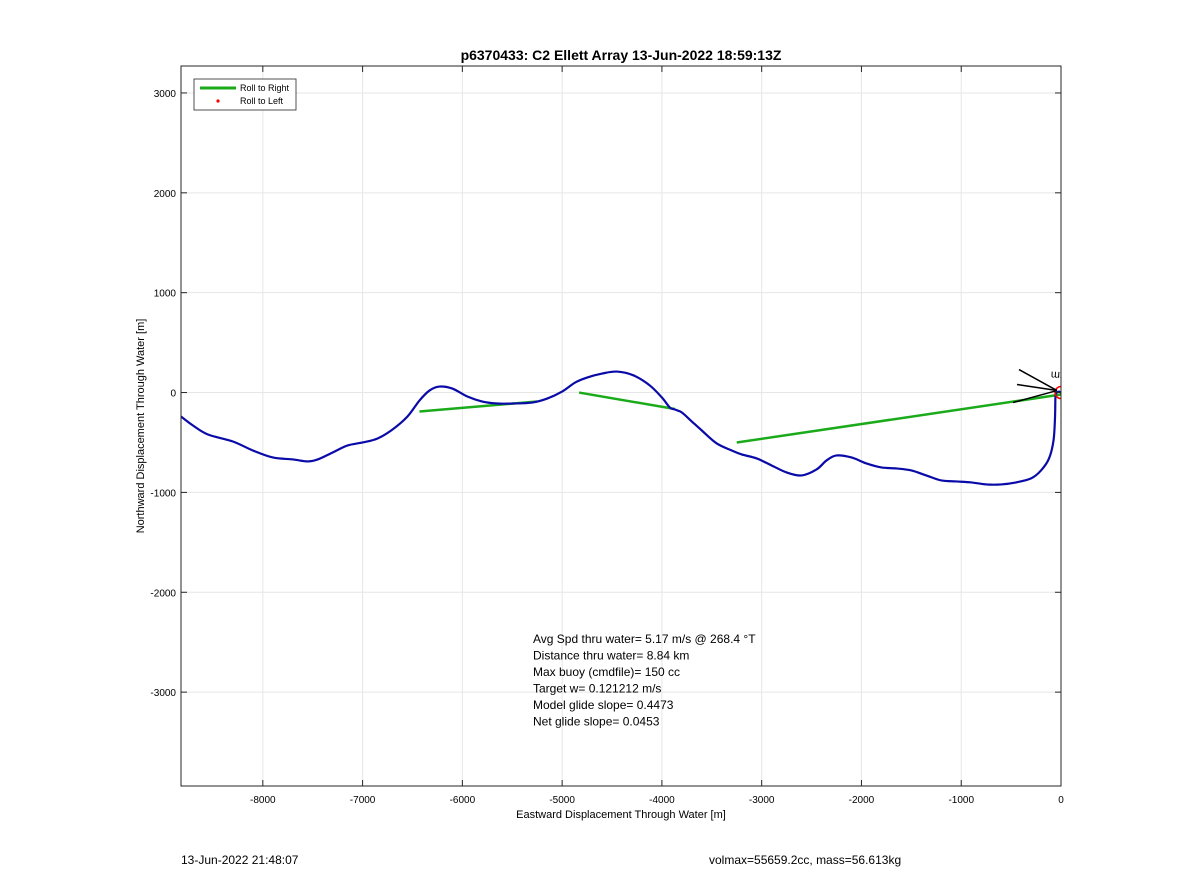 The width and height of the screenshot is (1200, 885). I want to click on legend-box, so click(245, 94).